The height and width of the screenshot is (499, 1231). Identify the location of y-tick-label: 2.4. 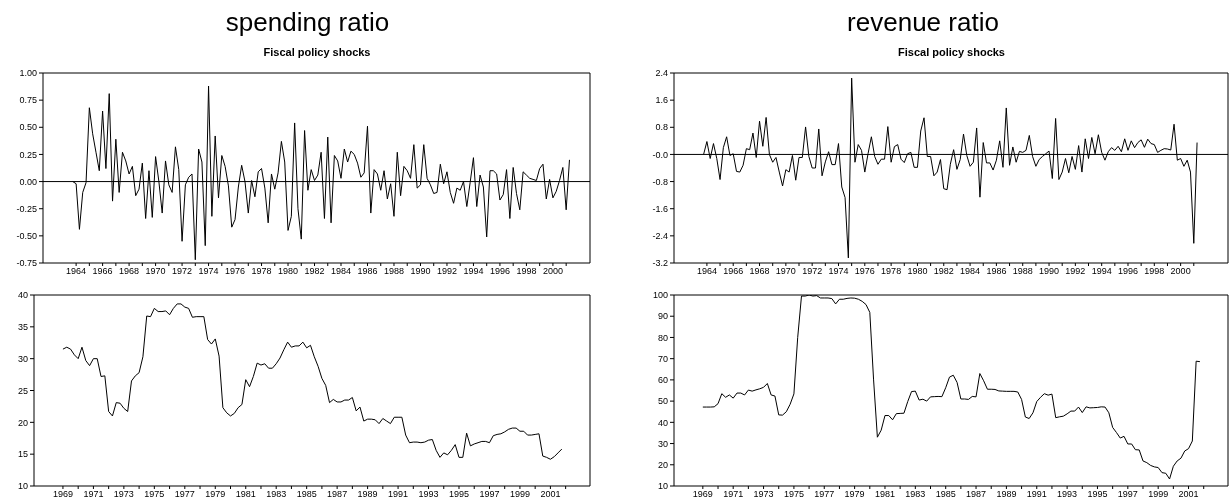
(661, 73).